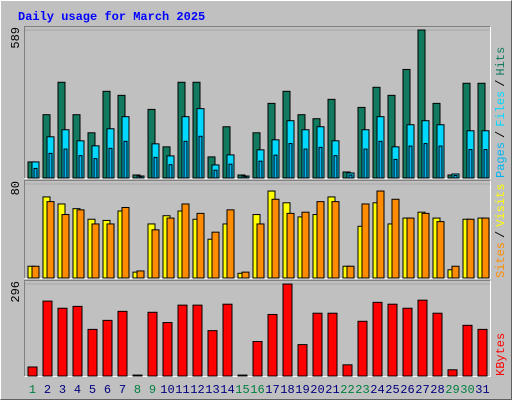 This screenshot has width=512, height=400. What do you see at coordinates (501, 160) in the screenshot?
I see `legend-entry: Pages` at bounding box center [501, 160].